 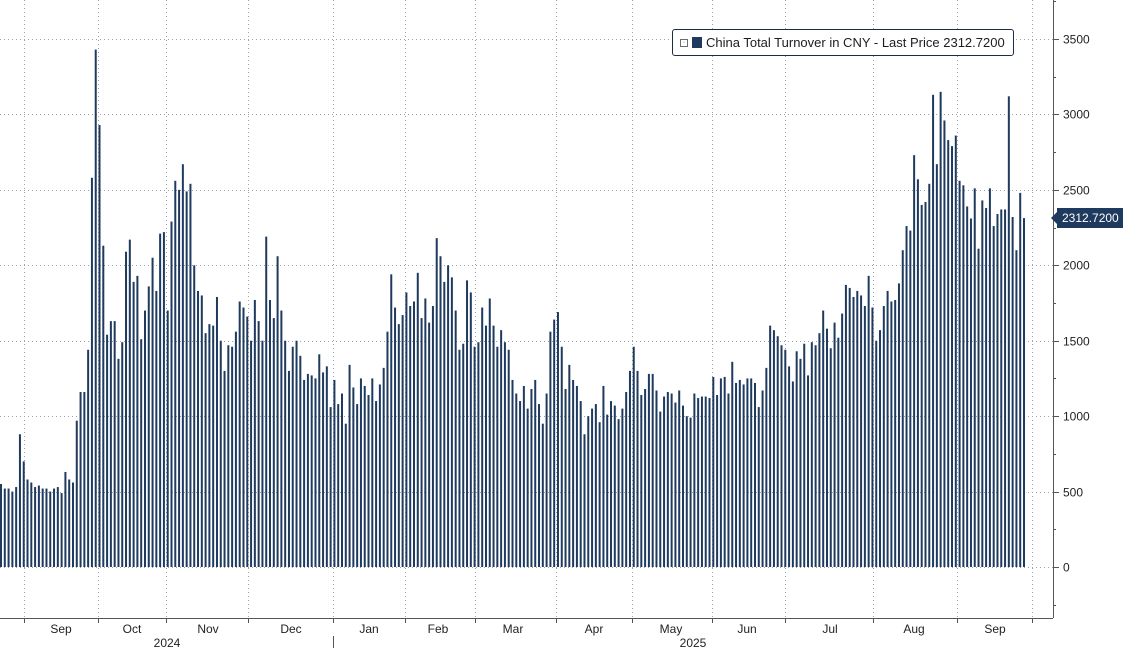 I want to click on x-month-label: Mar, so click(x=513, y=629).